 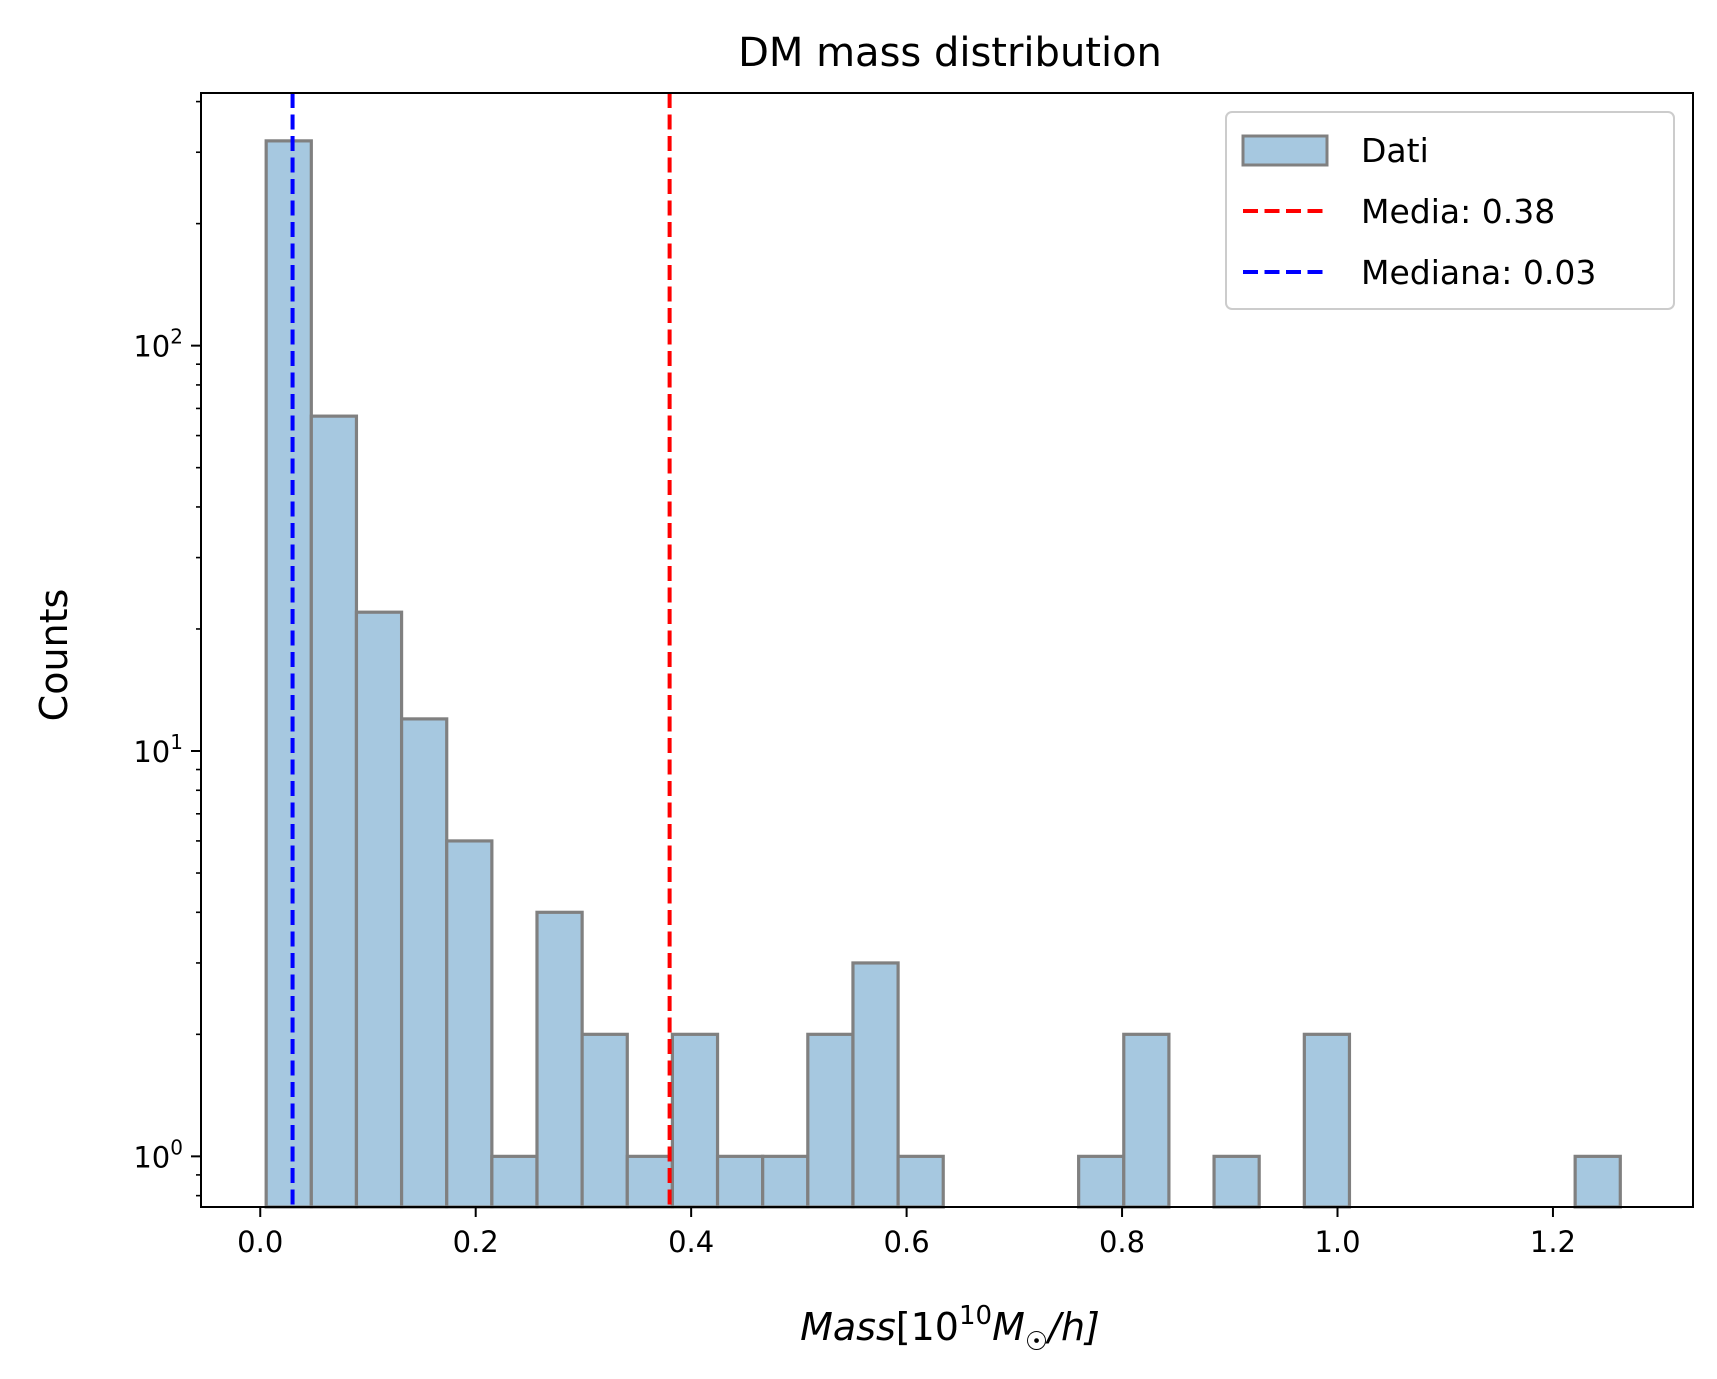 What do you see at coordinates (1008, 1327) in the screenshot?
I see `x-axis-label-sym: M` at bounding box center [1008, 1327].